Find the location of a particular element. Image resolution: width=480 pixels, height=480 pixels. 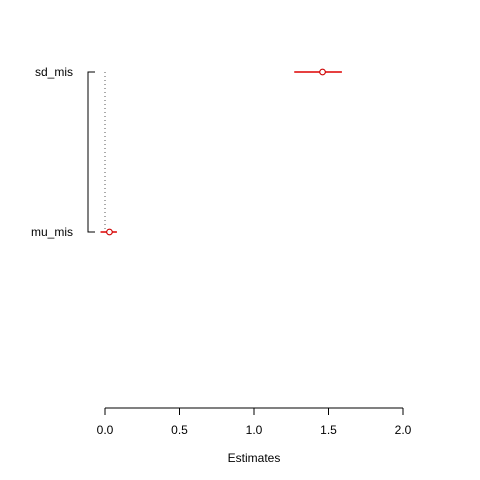

category-label-mu-mis: mu_mis is located at coordinates (52, 232).